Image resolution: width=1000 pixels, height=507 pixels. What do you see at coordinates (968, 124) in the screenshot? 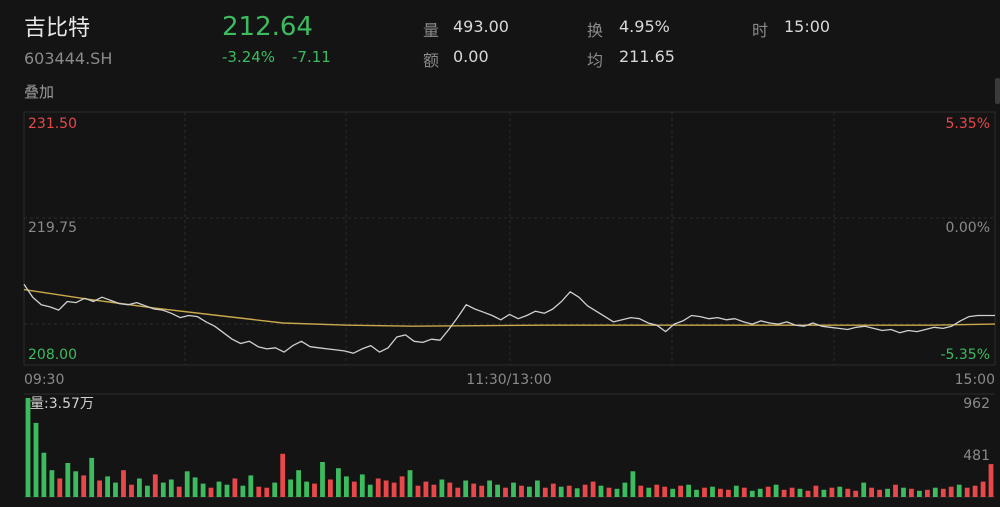
I see `y-tick-right-high: 5.35%` at bounding box center [968, 124].